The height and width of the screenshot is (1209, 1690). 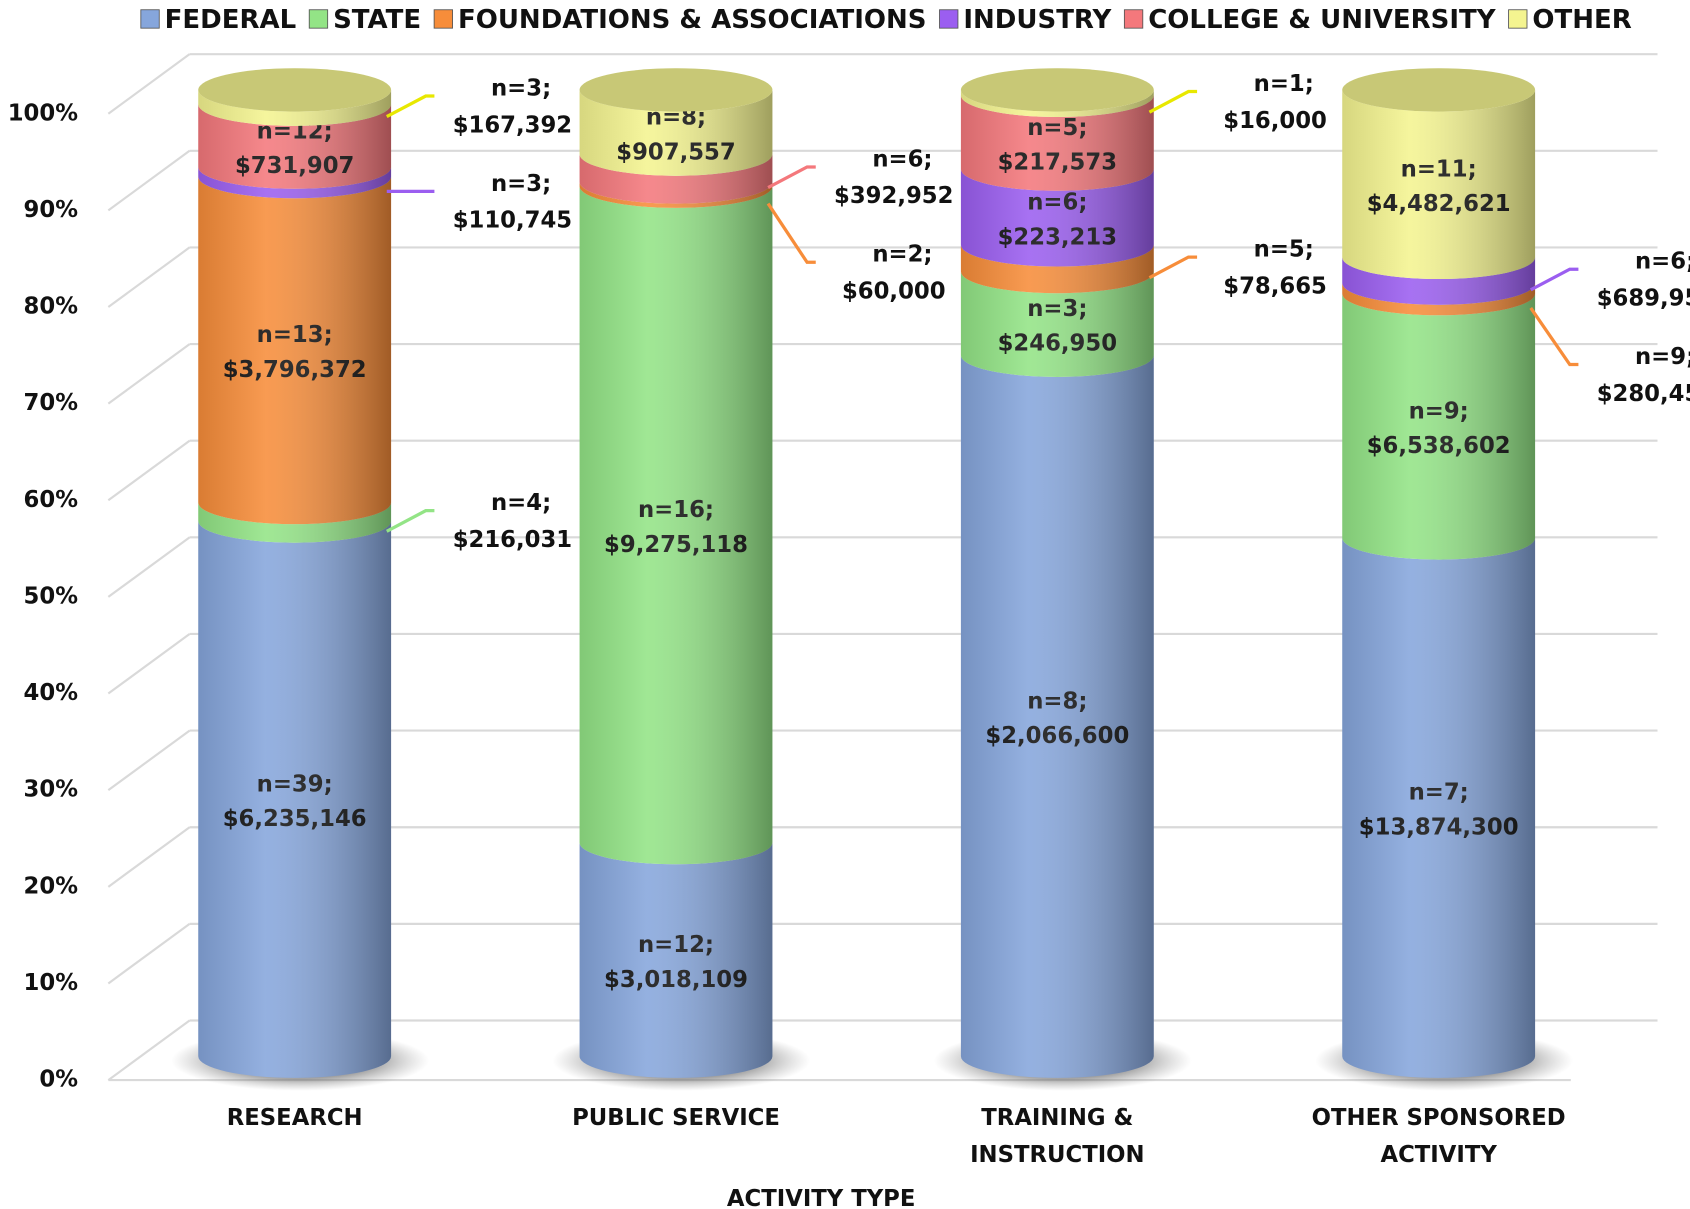 I want to click on data-label: n=1; $16,000, so click(x=1275, y=101).